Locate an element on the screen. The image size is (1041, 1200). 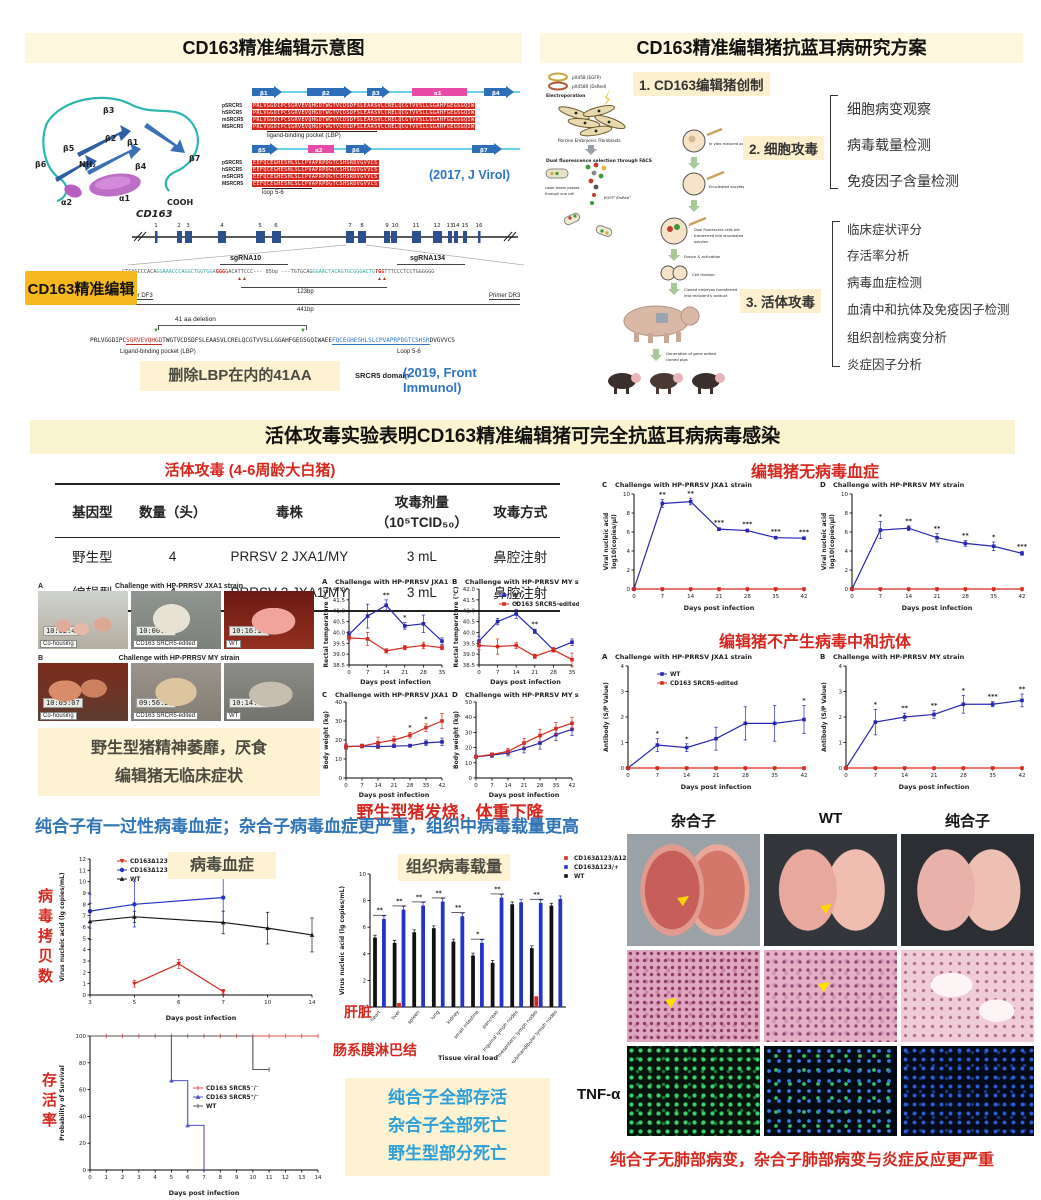
histology-wt is located at coordinates (830, 996).